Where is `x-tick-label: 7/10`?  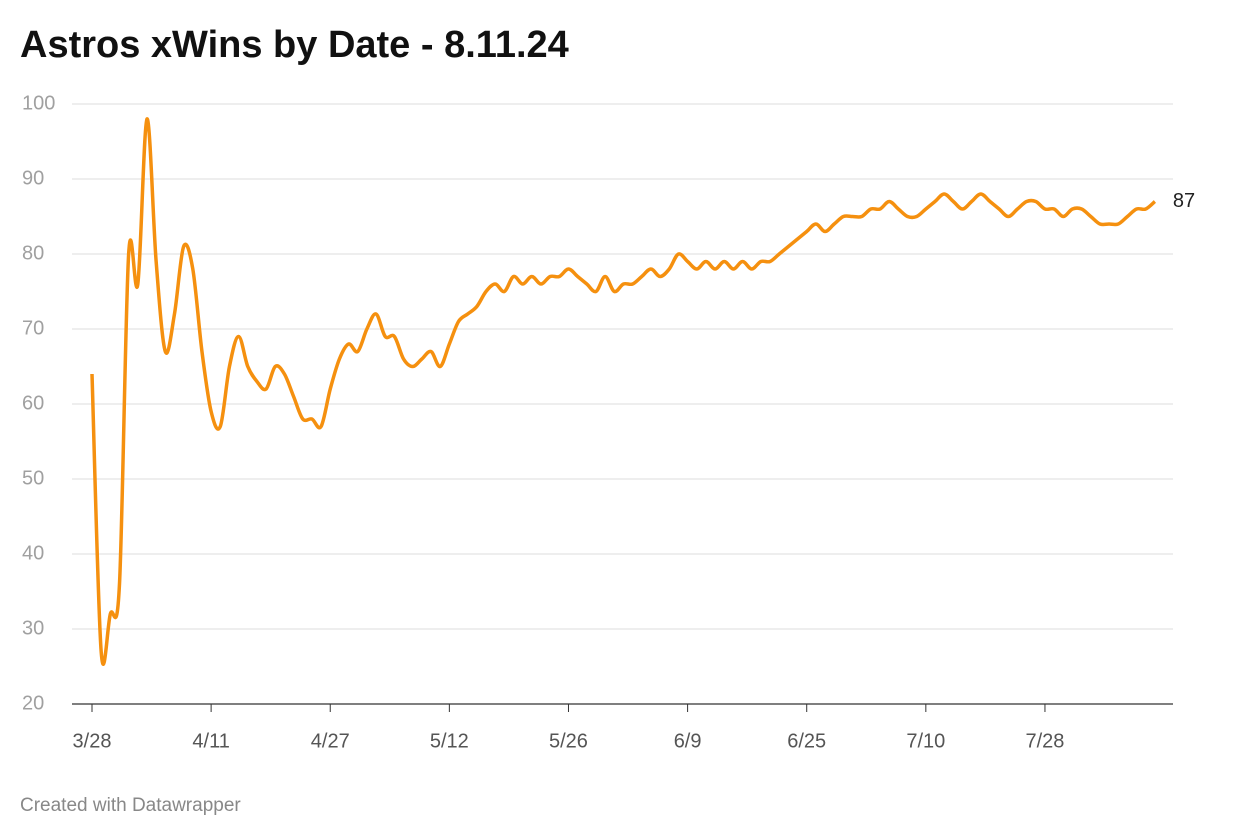
x-tick-label: 7/10 is located at coordinates (925, 741).